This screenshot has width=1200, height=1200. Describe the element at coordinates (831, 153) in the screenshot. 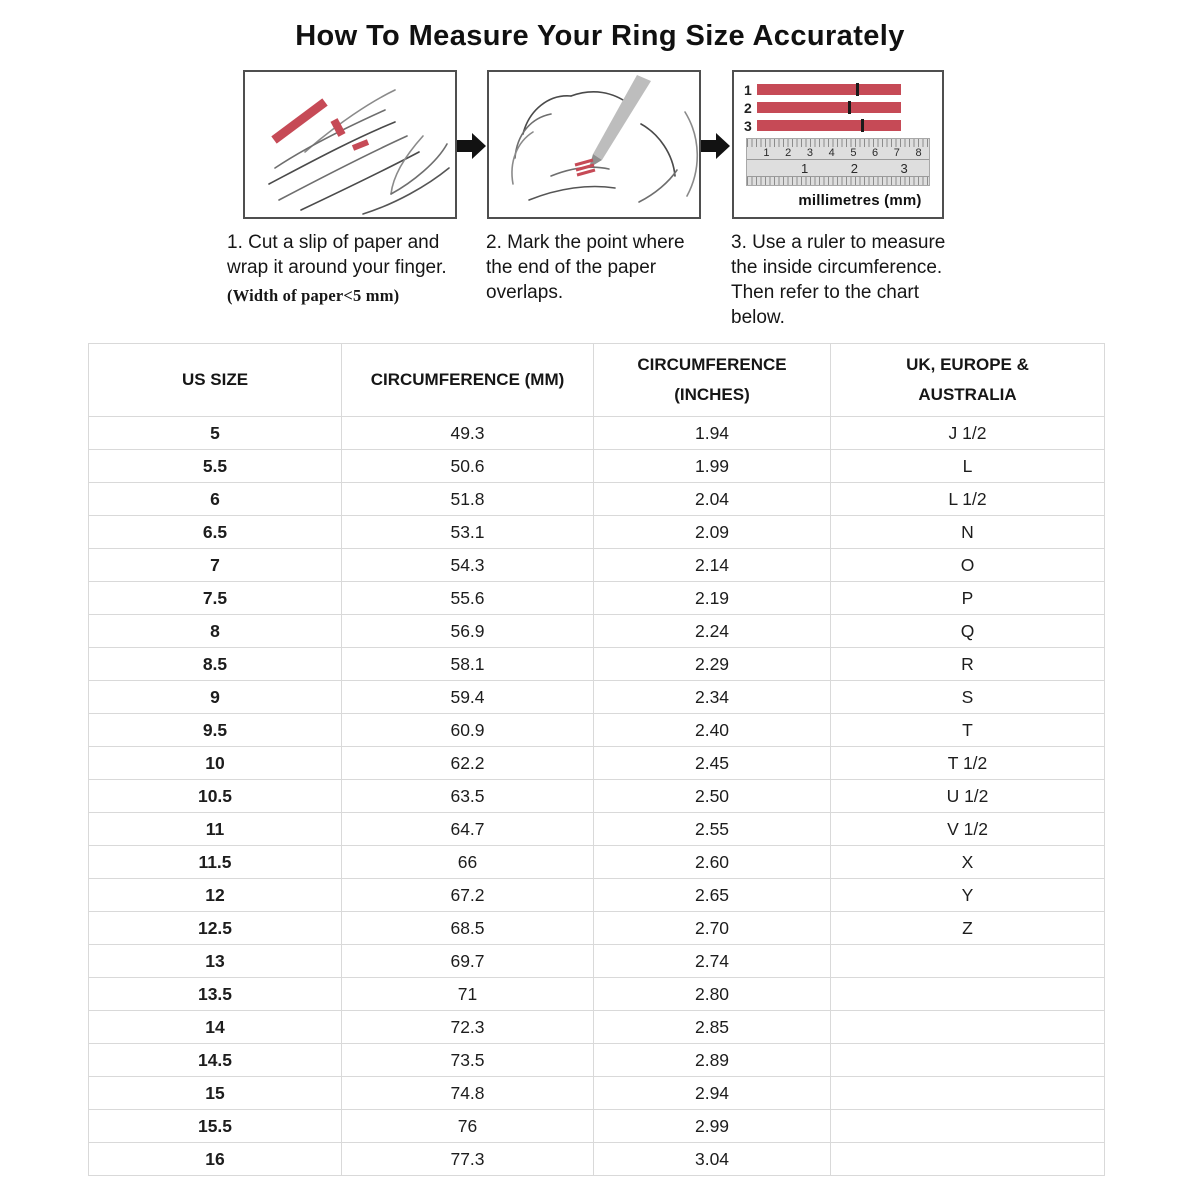

I see `ruler-cm-number: 4` at that location.